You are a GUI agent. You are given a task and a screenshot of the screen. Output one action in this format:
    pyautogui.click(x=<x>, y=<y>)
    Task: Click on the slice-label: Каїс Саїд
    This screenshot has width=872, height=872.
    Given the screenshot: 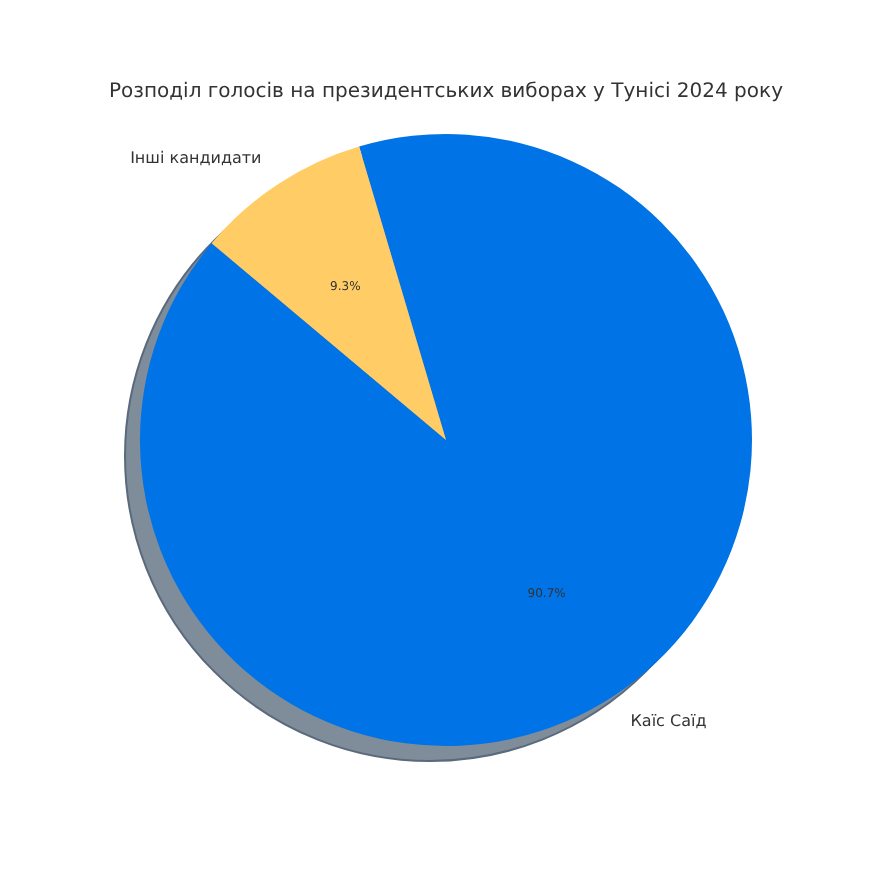 What is the action you would take?
    pyautogui.click(x=669, y=720)
    